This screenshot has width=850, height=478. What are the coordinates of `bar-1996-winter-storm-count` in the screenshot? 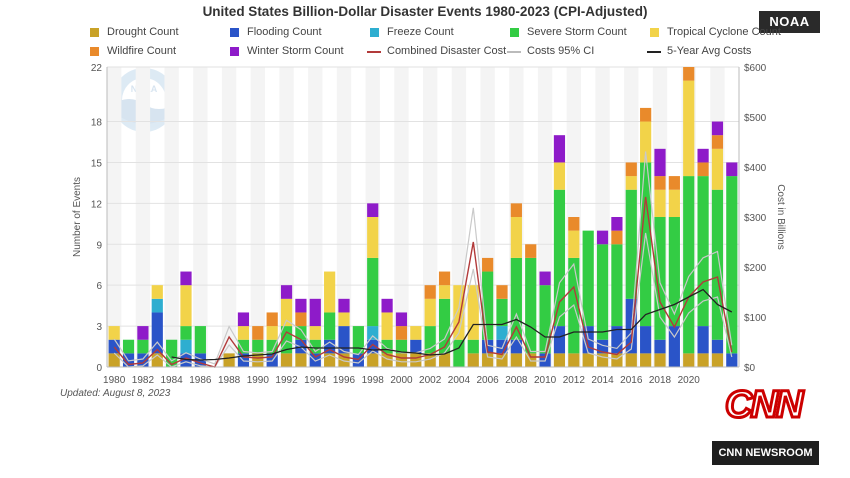 It's located at (344, 305).